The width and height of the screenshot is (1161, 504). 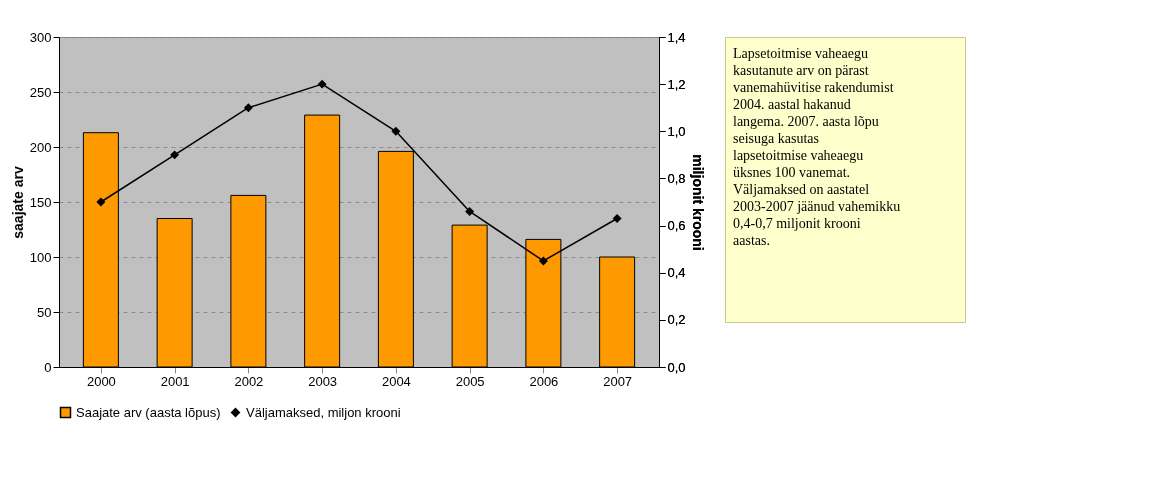 I want to click on text: Lapsetoitmise vaheaegu kasutanute arv on pärast vanemahüvitise rakendumist 2004. aastal hakanud langema. 2007. aasta lõpu seisuga kasutas lapsetoitmise vaheaegu üksnes 100 vanemat. Väljamaksed on aastatel 2003-2007 jäänud vahemikku 0,4-0,7 miljonit krooni aastas., so click(x=817, y=147).